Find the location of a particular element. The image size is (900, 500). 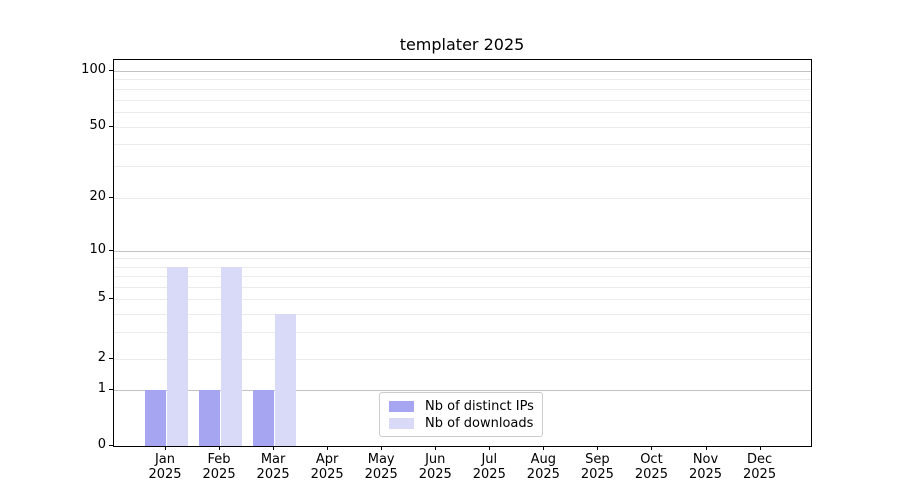

legend-label-downloads: Nb of downloads is located at coordinates (479, 423).